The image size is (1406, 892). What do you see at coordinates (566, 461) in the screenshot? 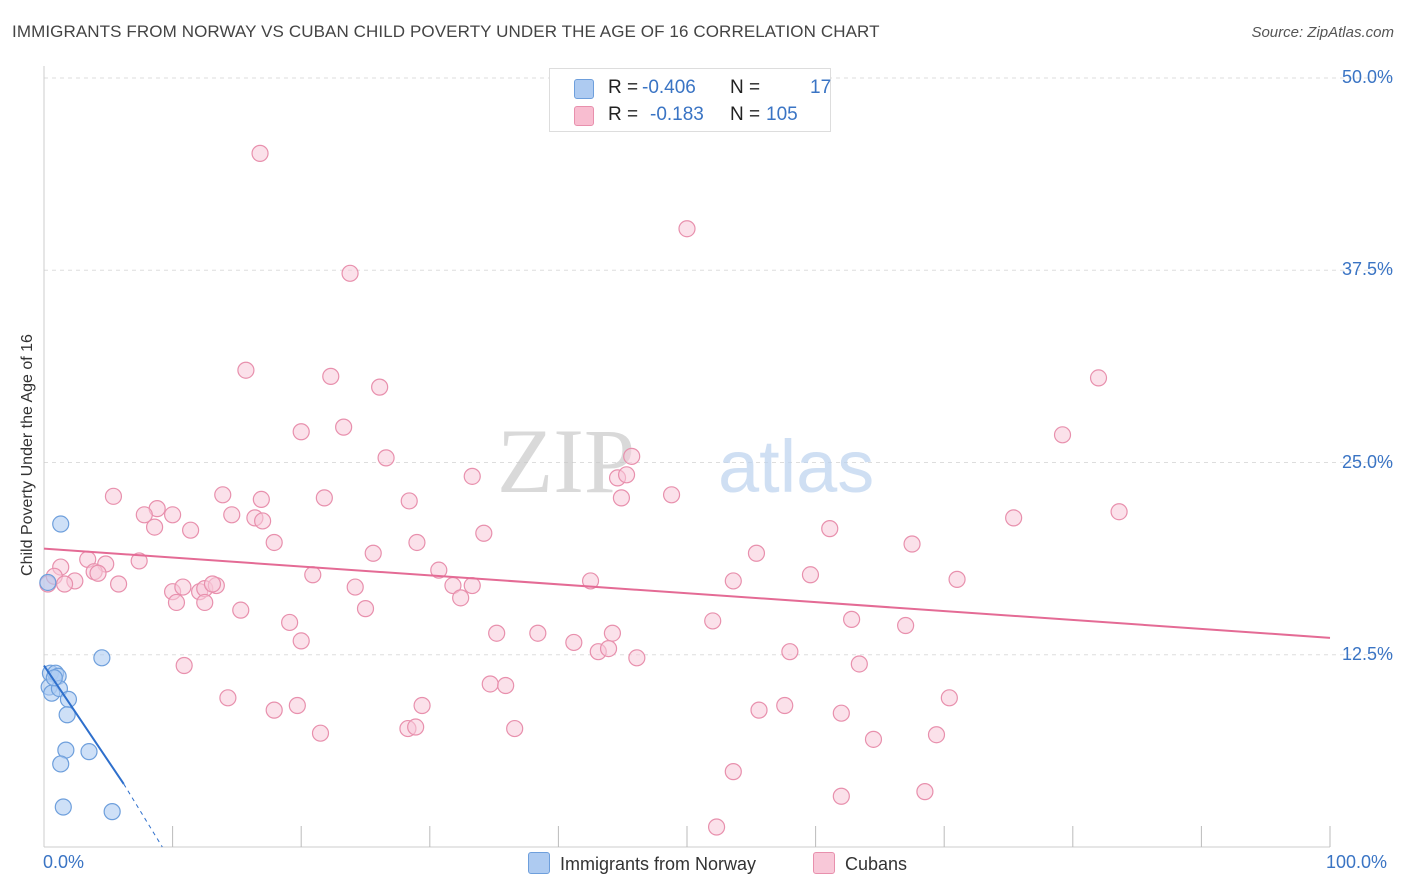
I see `watermark-zip: ZIP` at bounding box center [566, 461].